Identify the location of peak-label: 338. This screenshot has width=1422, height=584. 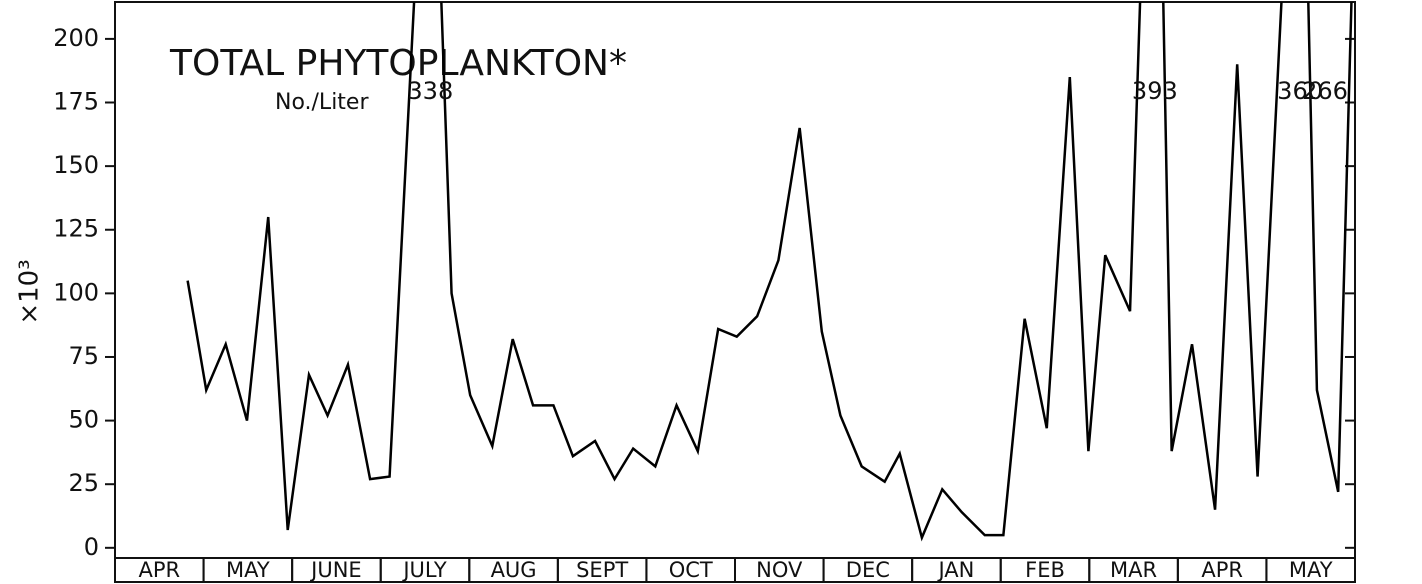
(430, 91).